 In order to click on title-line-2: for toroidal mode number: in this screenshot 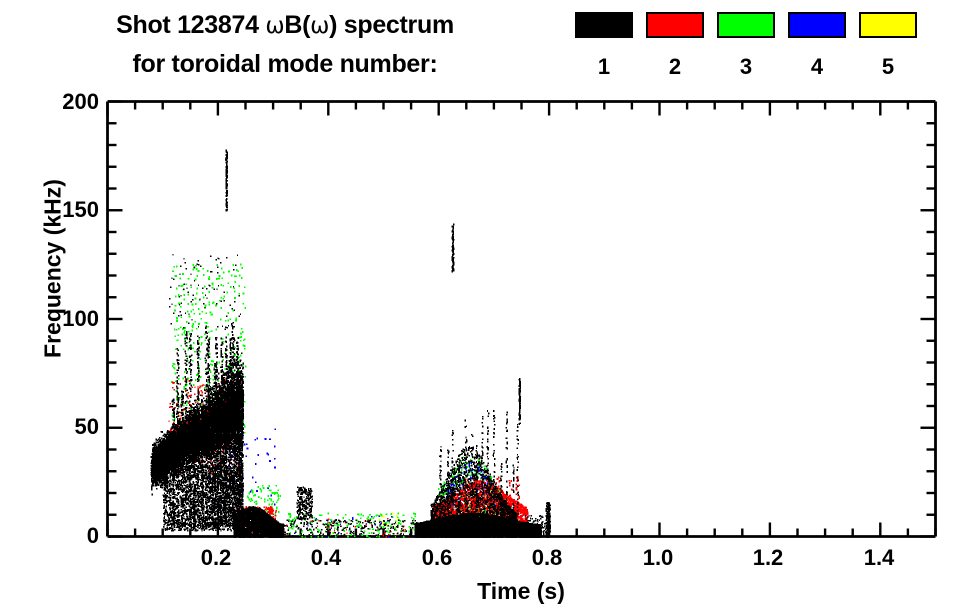, I will do `click(285, 64)`.